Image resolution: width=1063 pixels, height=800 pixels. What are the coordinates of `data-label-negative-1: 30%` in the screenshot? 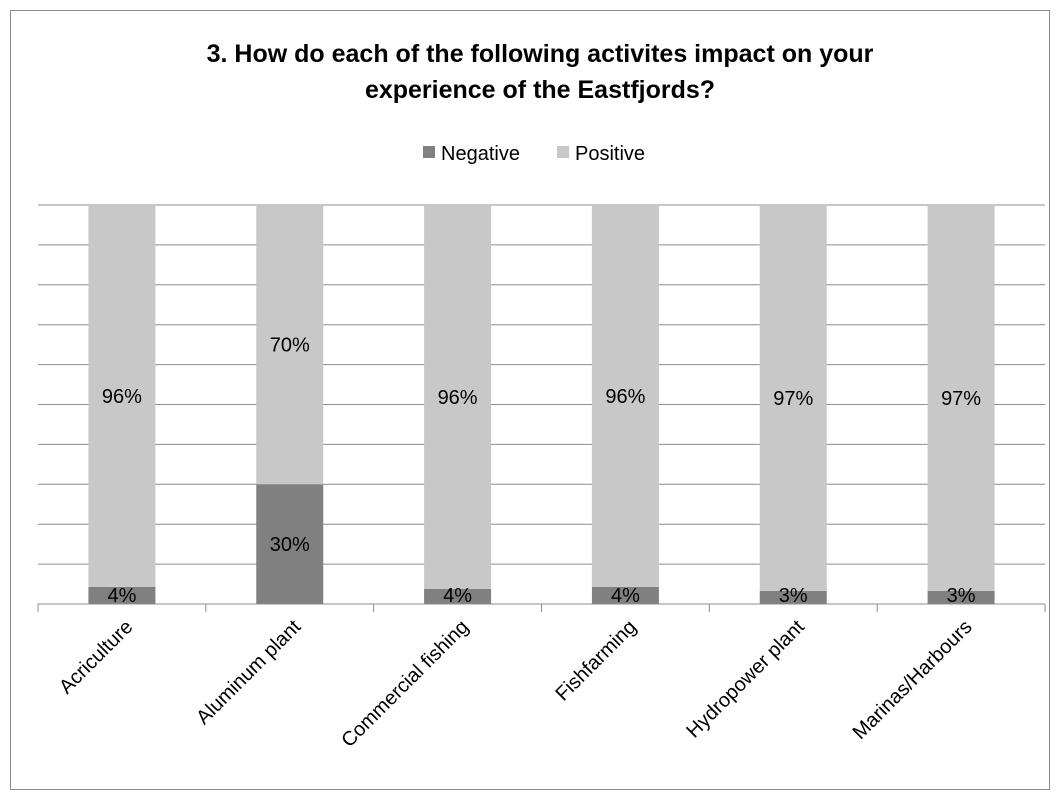 It's located at (290, 545).